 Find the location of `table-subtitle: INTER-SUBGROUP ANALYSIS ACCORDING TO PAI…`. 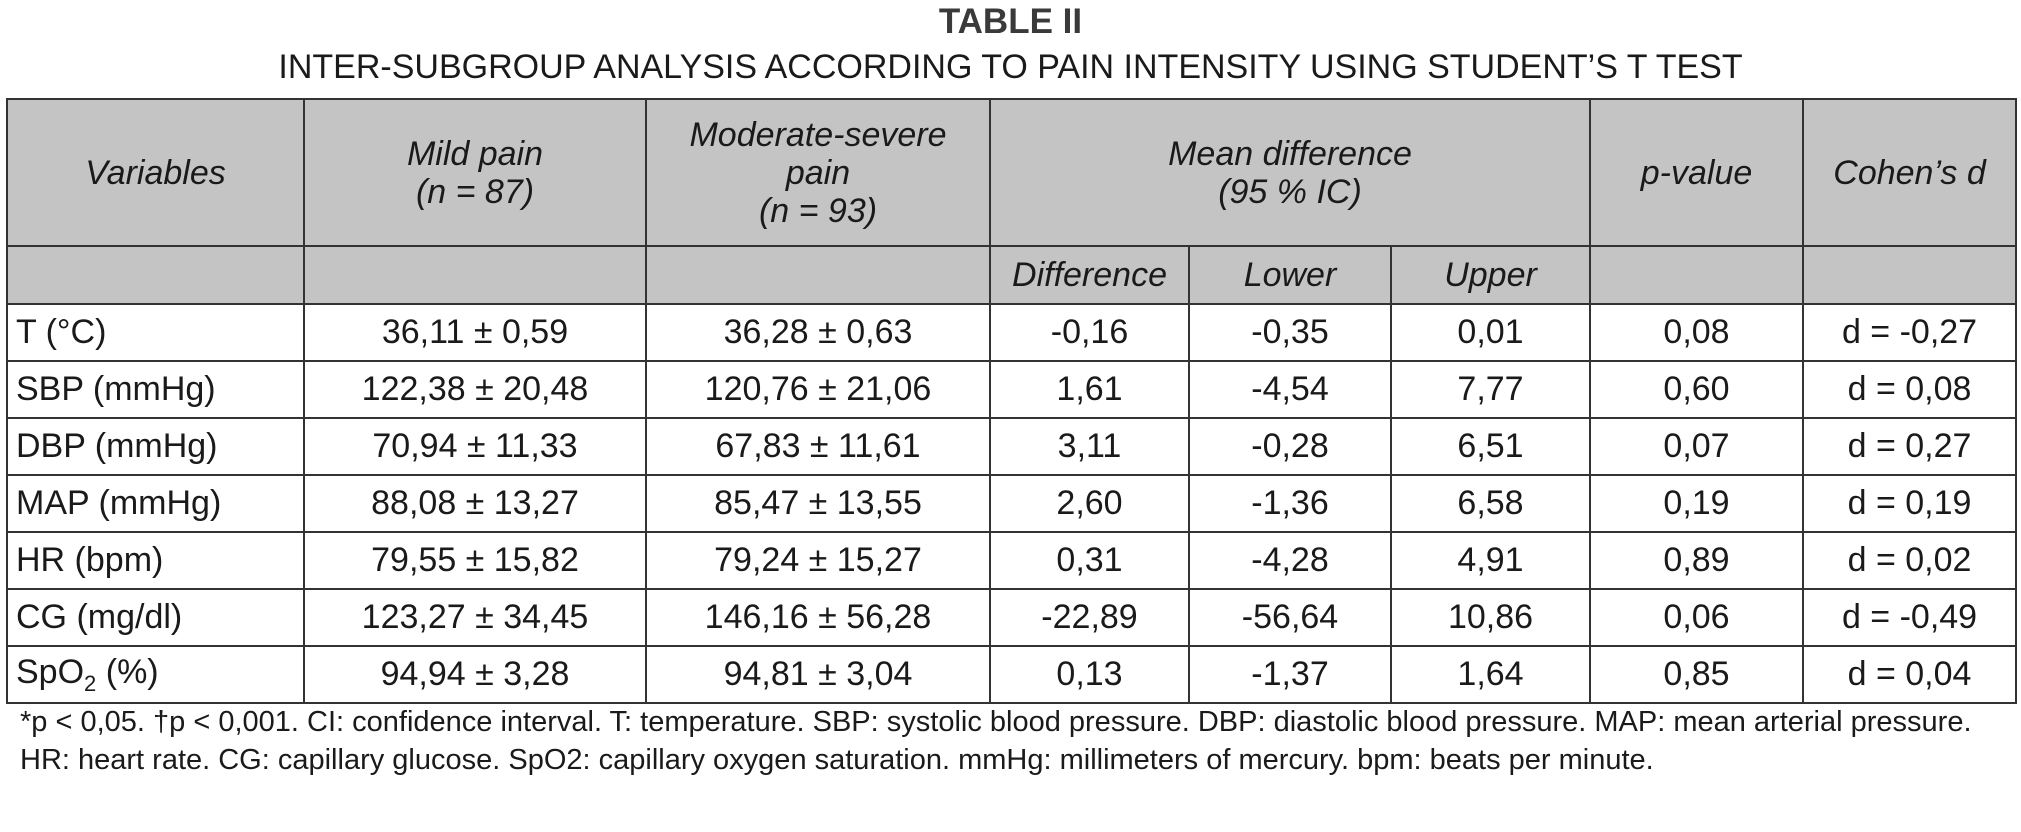

table-subtitle: INTER-SUBGROUP ANALYSIS ACCORDING TO PAI… is located at coordinates (1010, 67).